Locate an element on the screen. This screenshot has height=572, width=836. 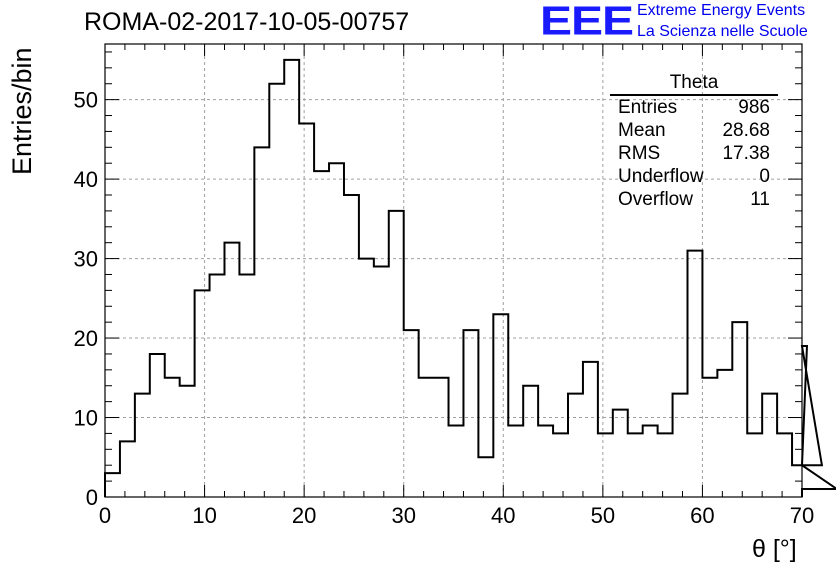
stat-value: 28.68 is located at coordinates (746, 130).